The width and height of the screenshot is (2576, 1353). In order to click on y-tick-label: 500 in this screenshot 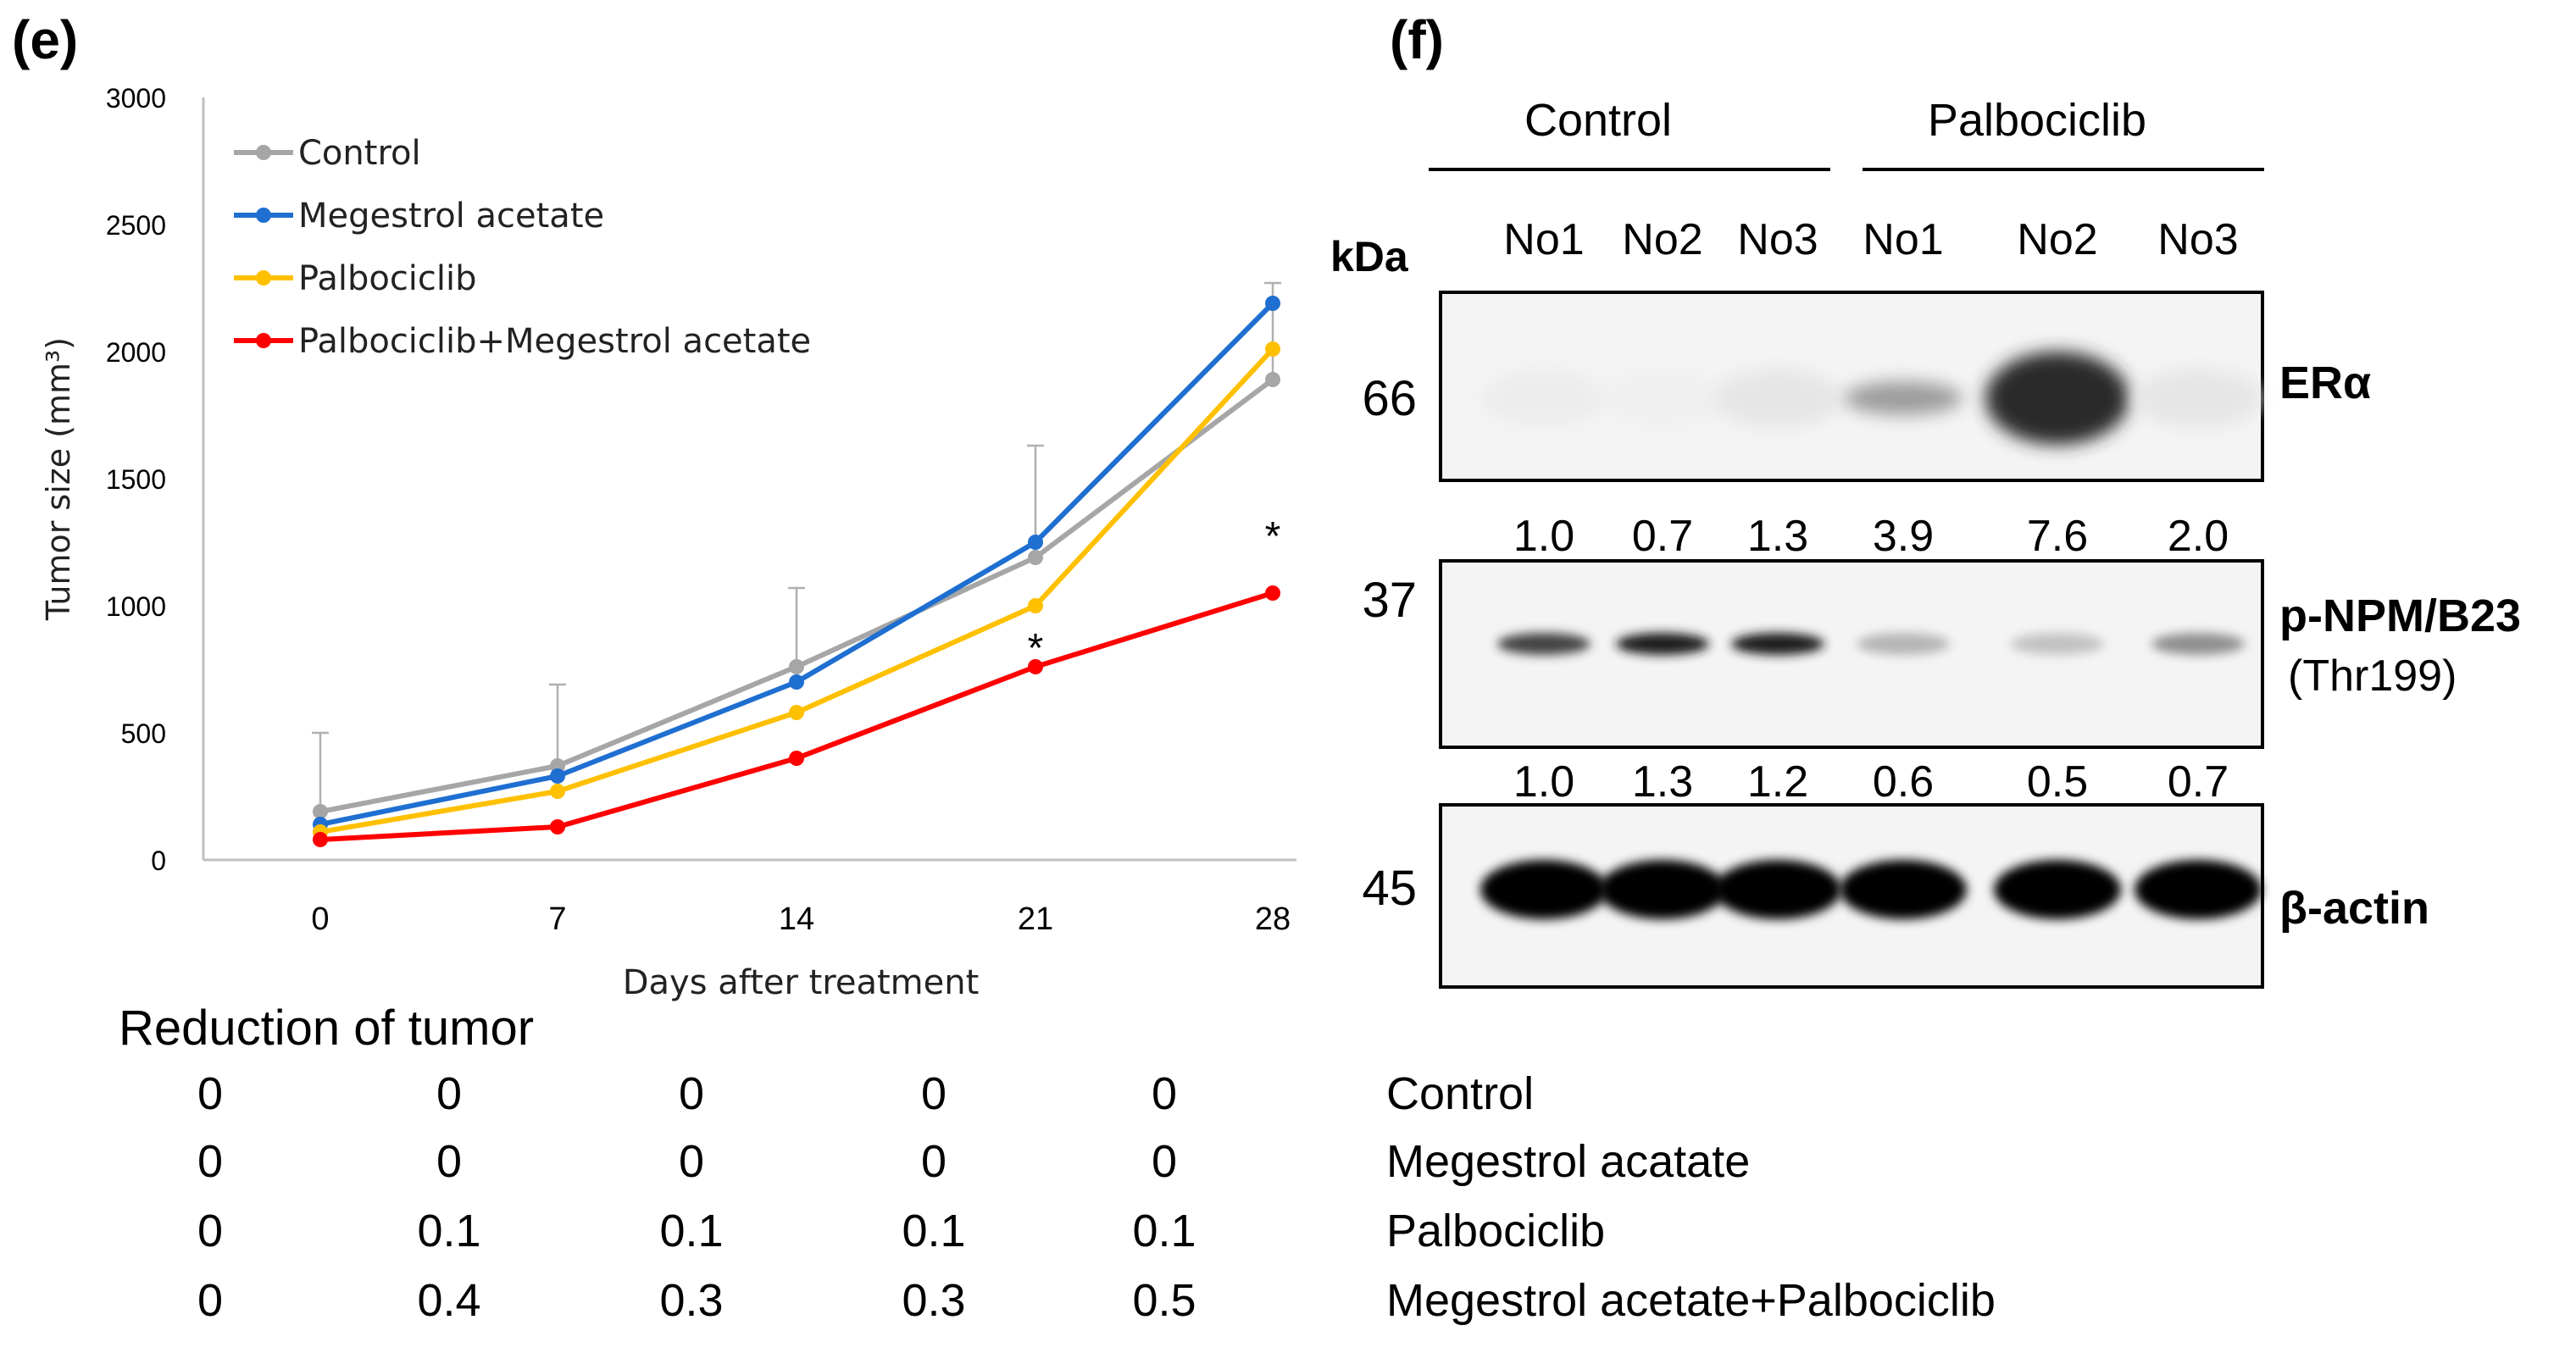, I will do `click(143, 734)`.